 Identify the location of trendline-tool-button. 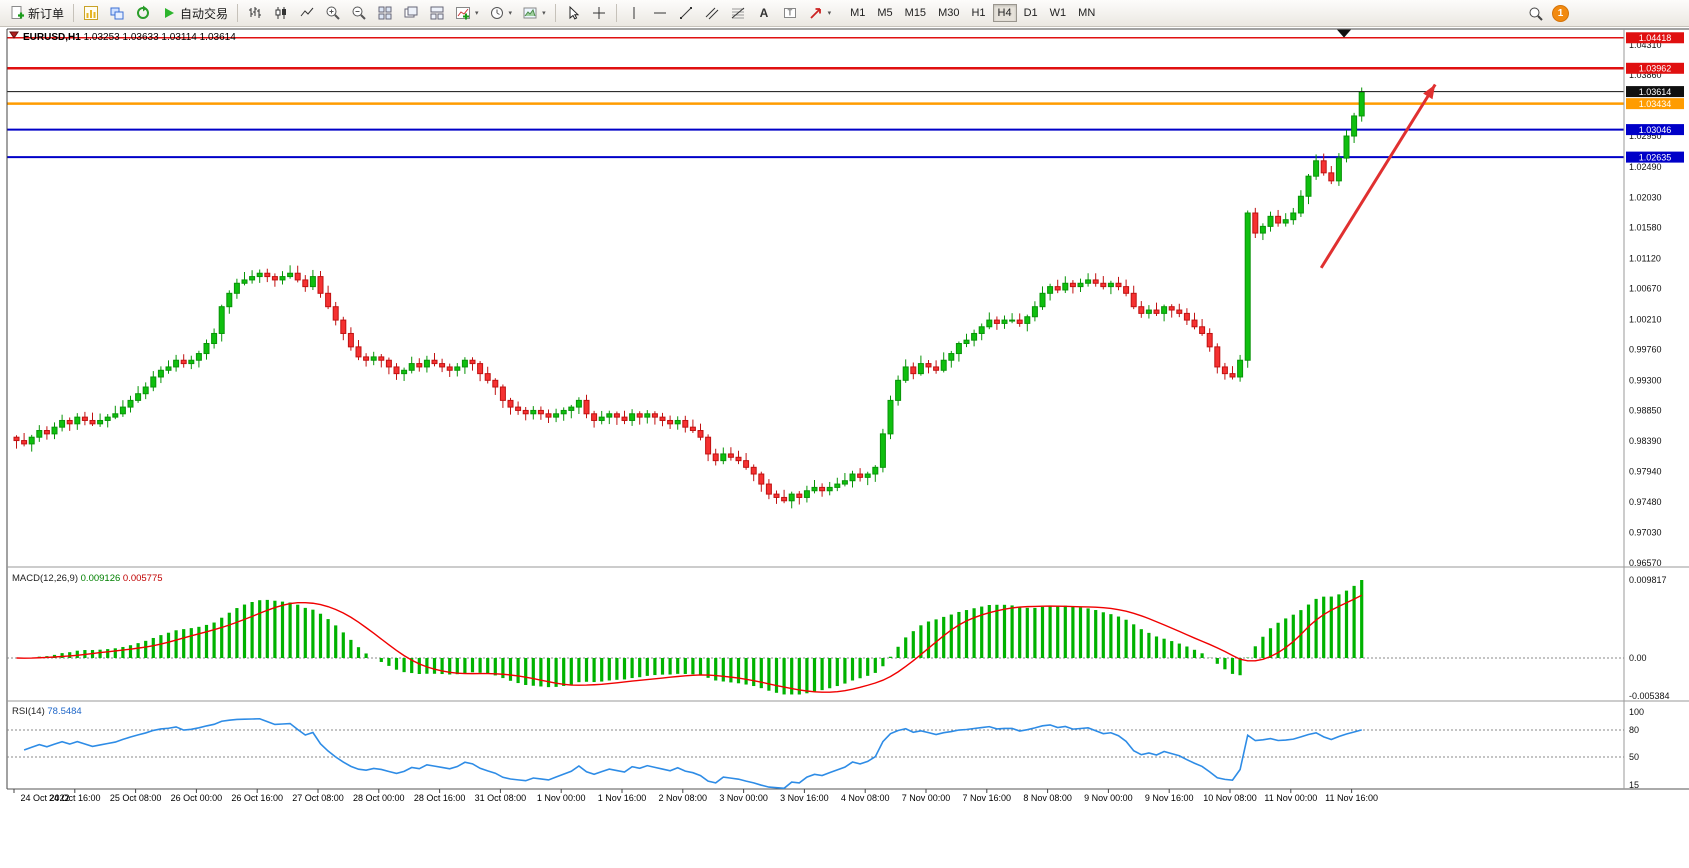
(686, 13).